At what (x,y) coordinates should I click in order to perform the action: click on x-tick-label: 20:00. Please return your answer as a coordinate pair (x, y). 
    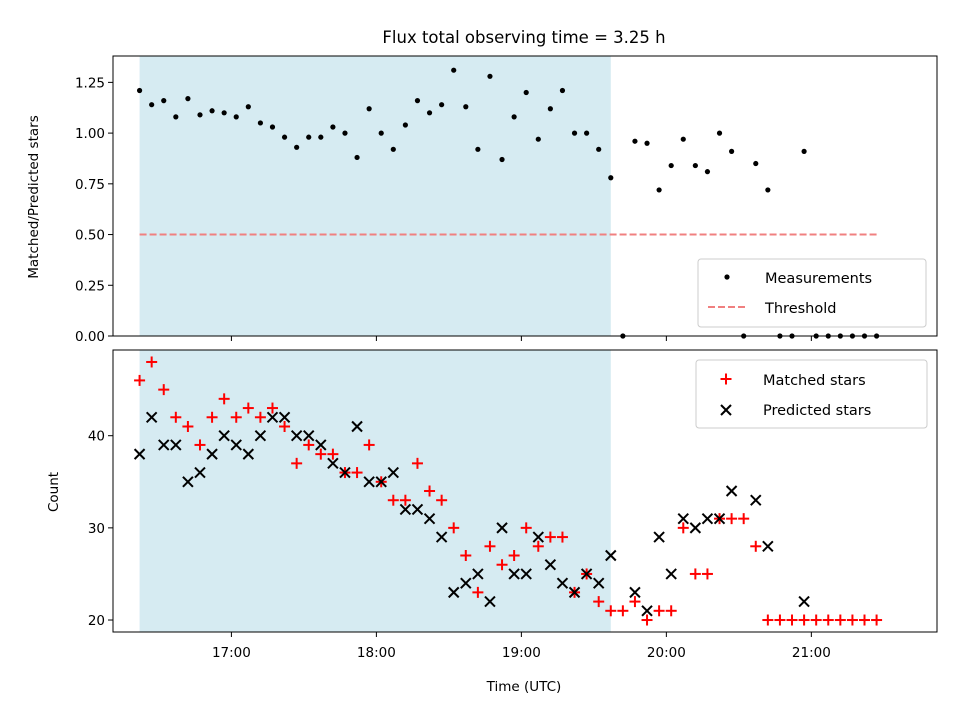
    Looking at the image, I should click on (666, 653).